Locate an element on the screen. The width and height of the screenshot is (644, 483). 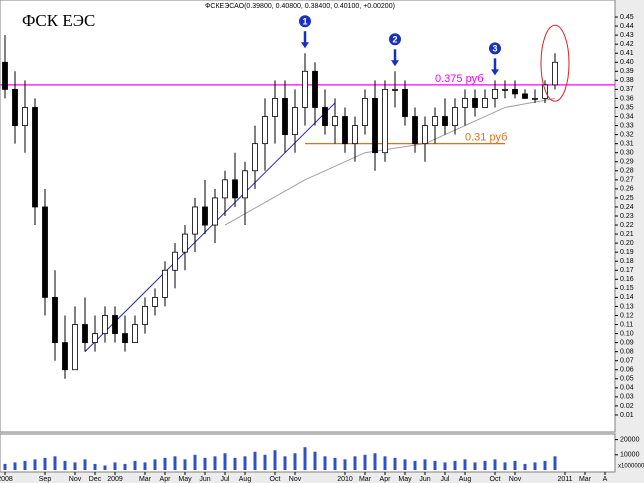
marker-circle is located at coordinates (395, 39).